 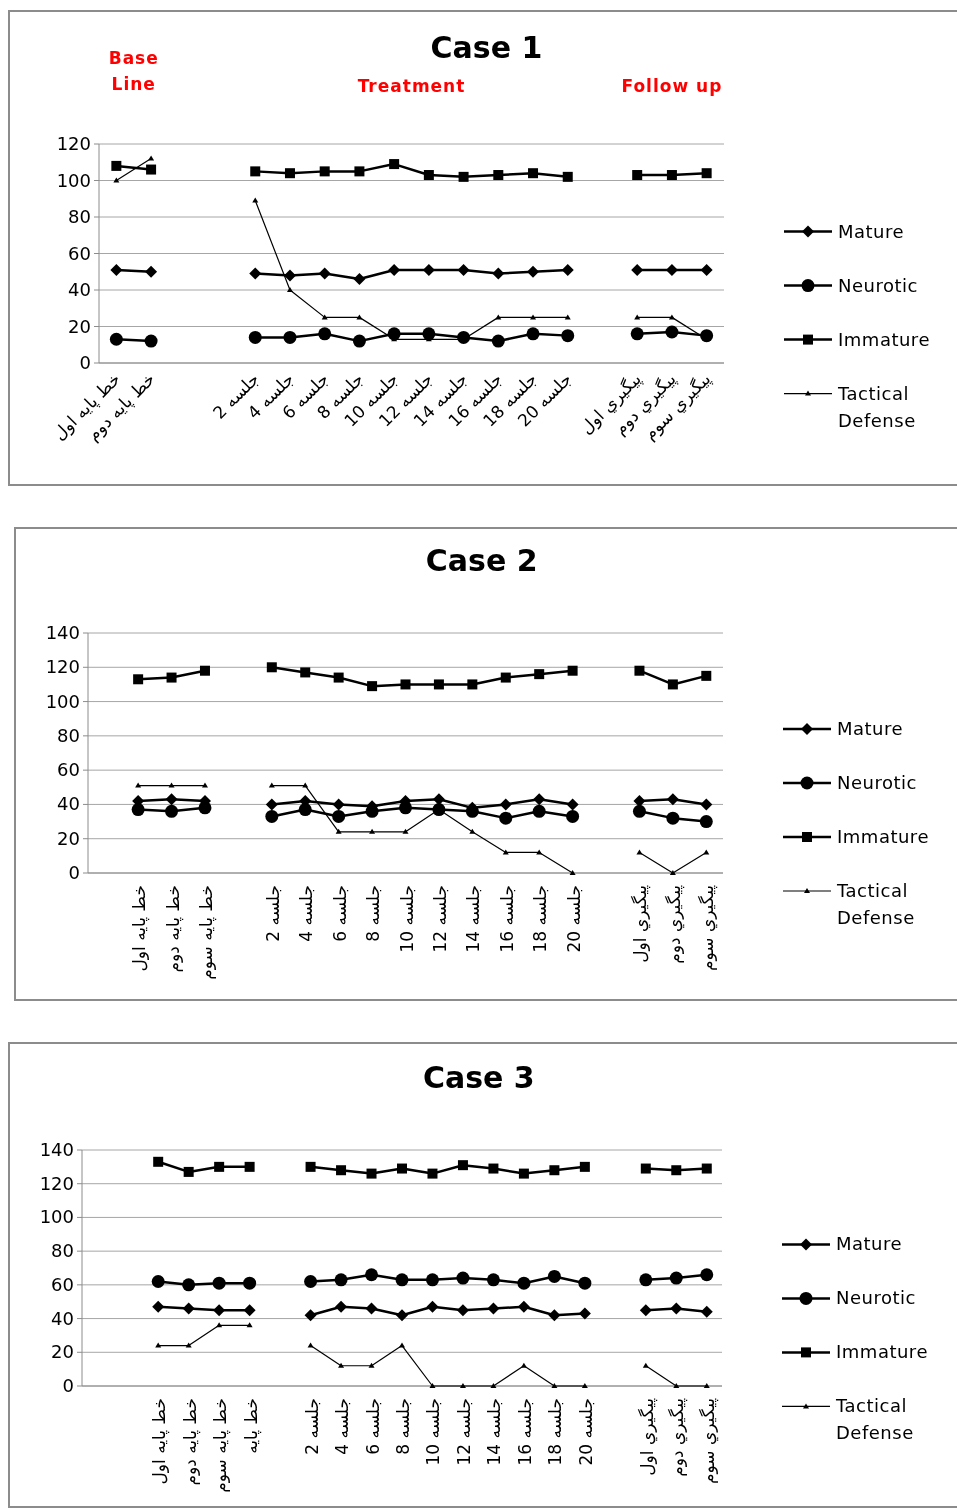 I want to click on chart-title: Case 2, so click(x=481, y=560).